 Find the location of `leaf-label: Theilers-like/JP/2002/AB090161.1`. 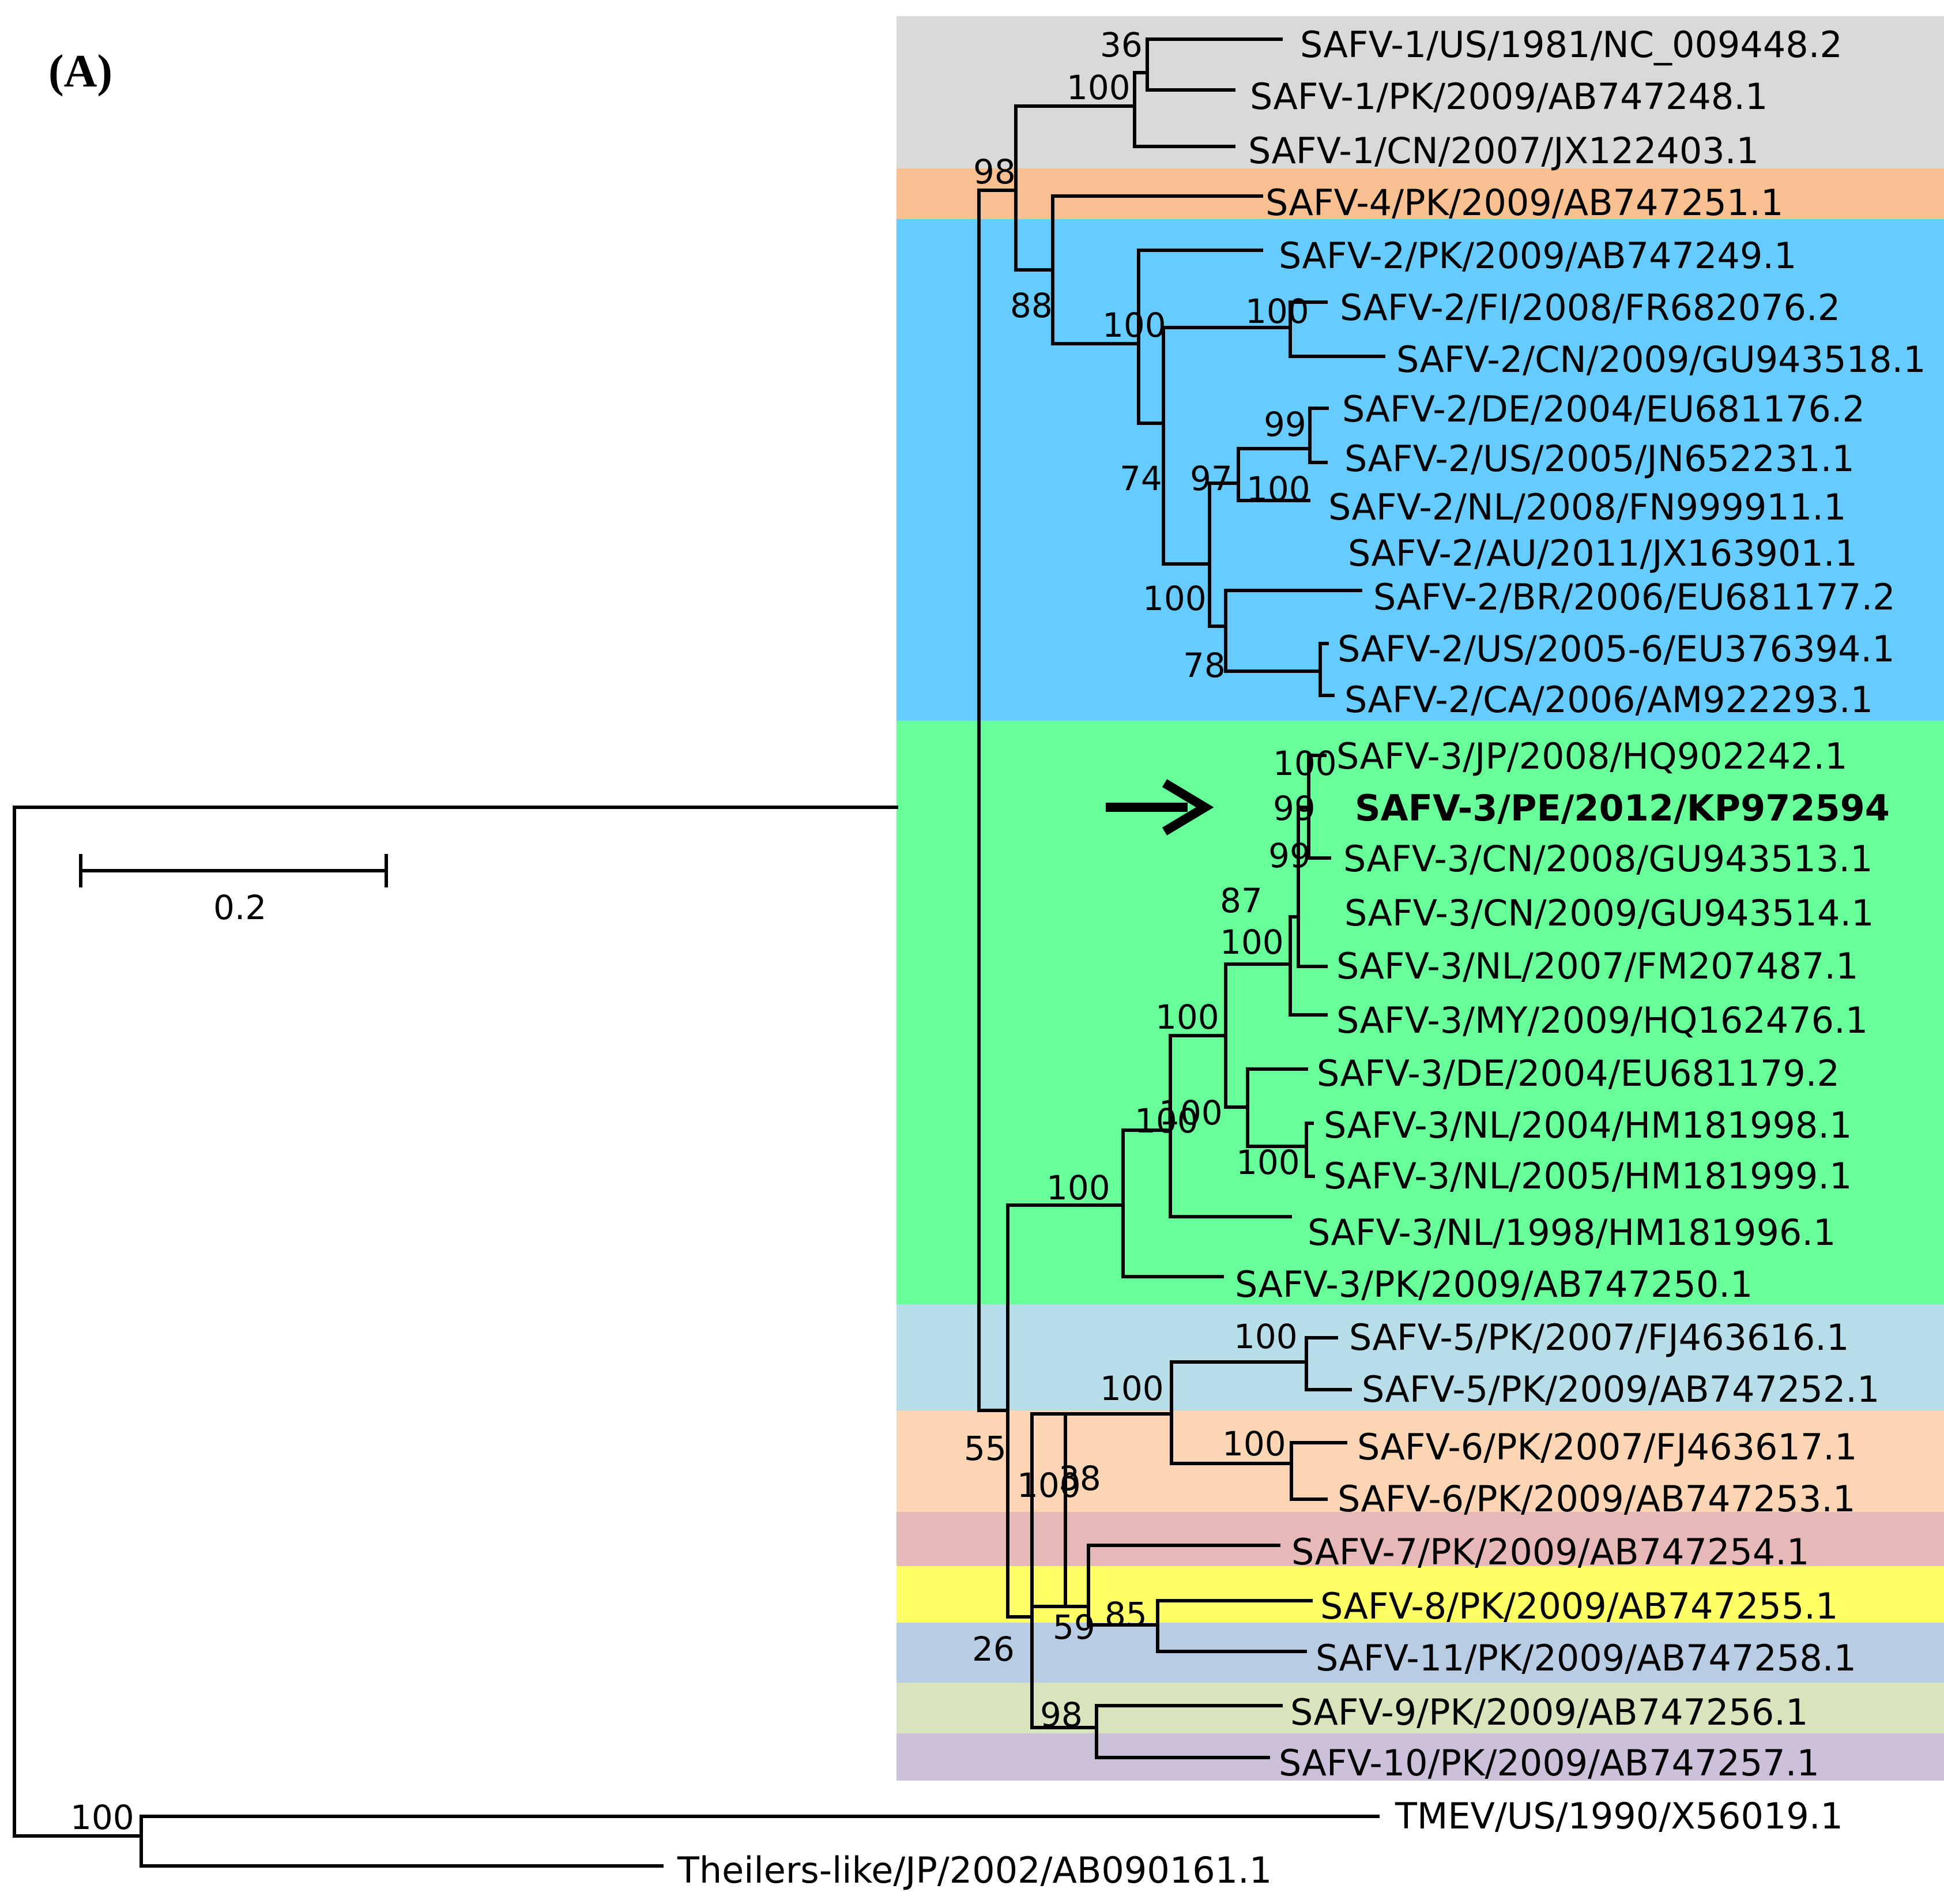

leaf-label: Theilers-like/JP/2002/AB090161.1 is located at coordinates (974, 1870).